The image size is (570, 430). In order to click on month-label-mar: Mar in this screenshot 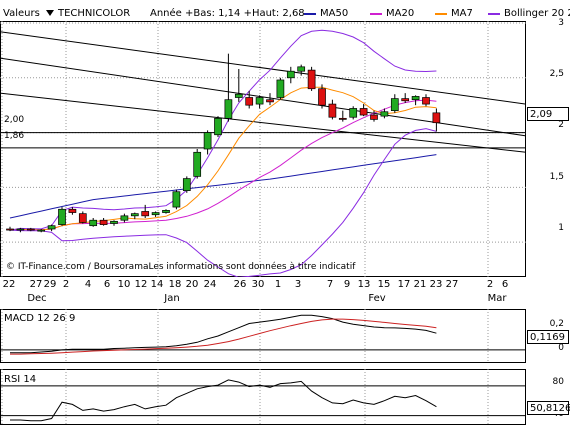, I will do `click(497, 298)`.